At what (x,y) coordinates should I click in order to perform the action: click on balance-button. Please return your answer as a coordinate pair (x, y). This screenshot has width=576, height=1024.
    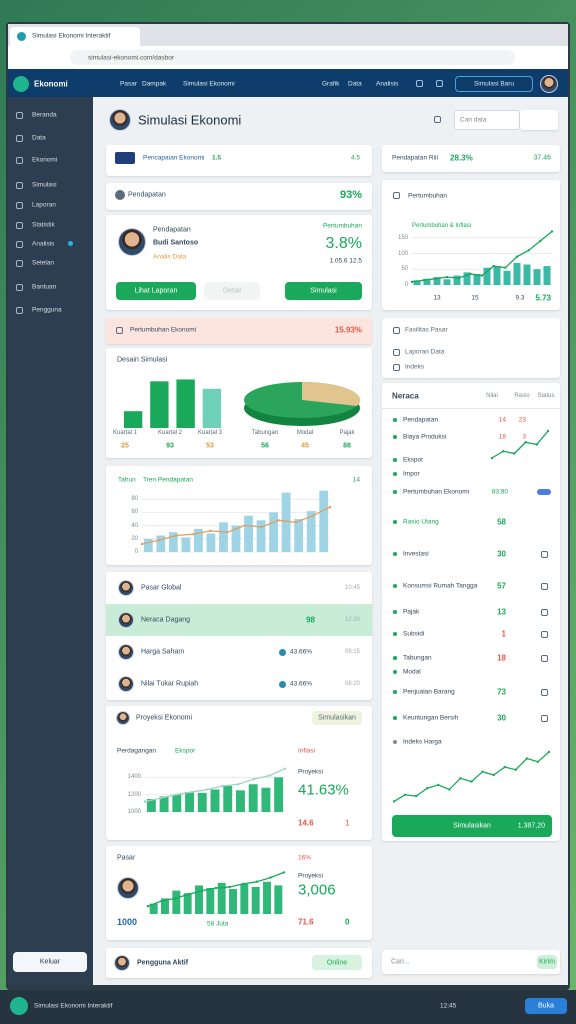
    Looking at the image, I should click on (472, 826).